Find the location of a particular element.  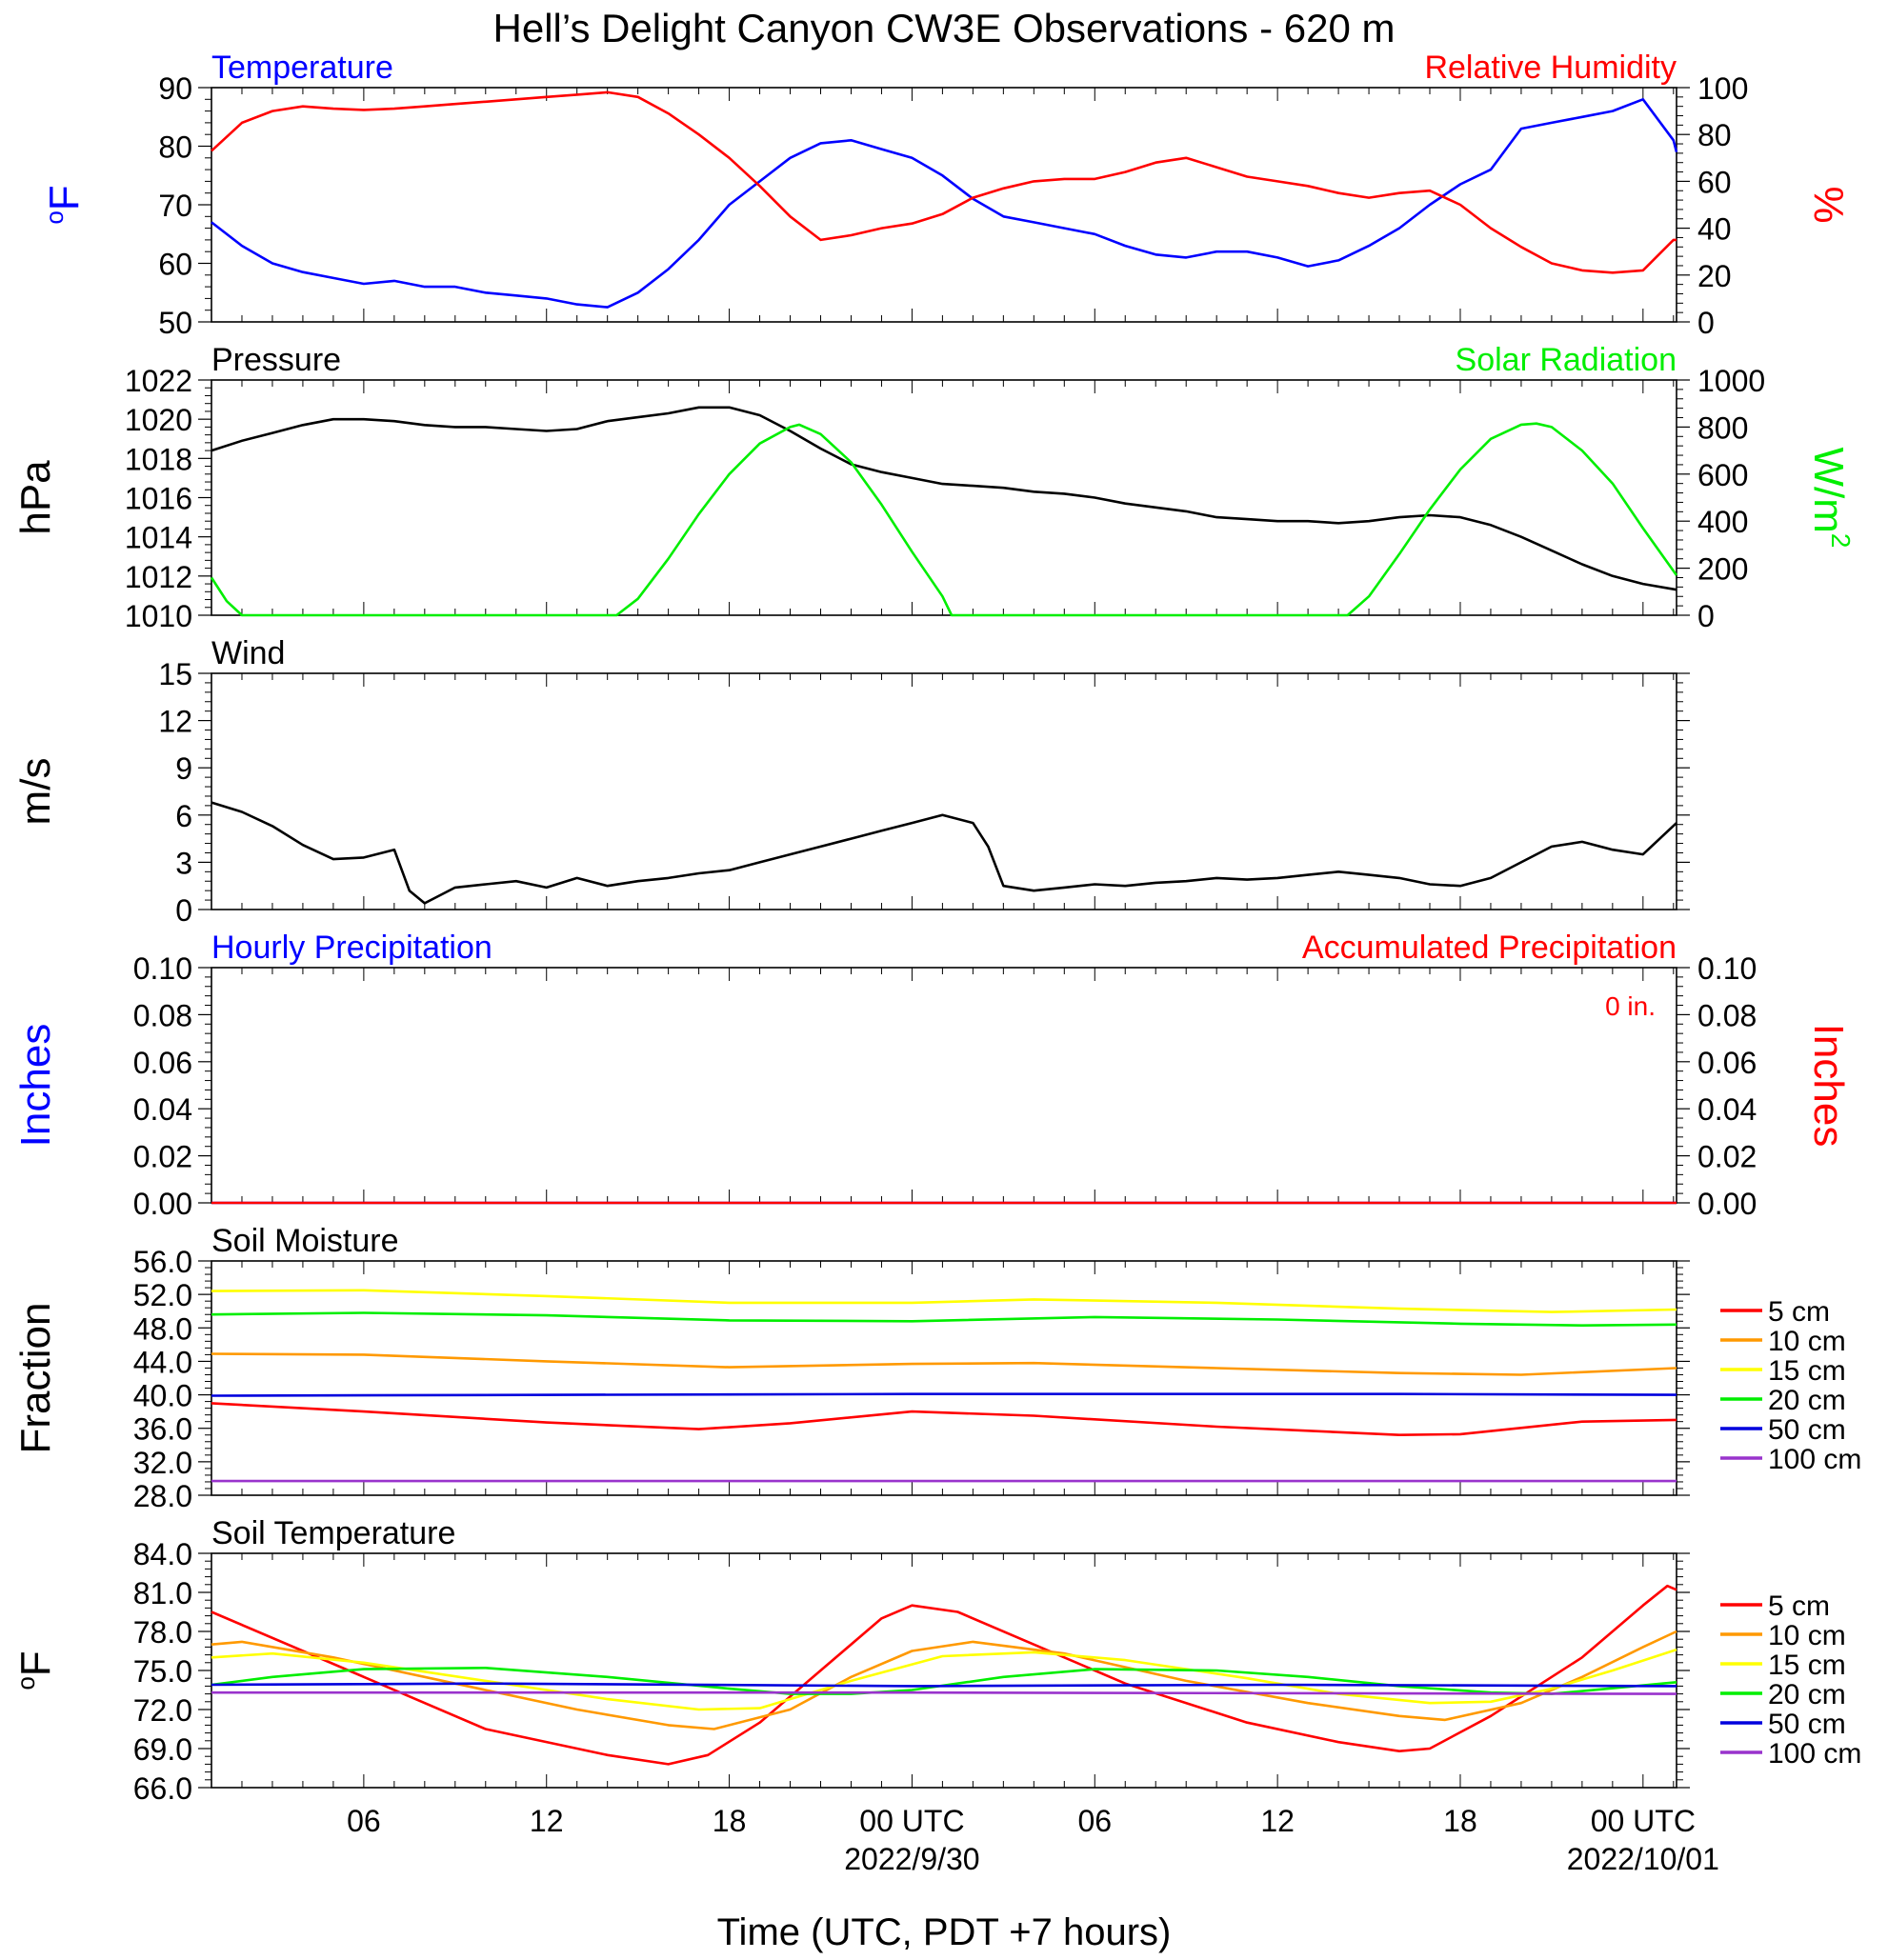

series-line-100cm is located at coordinates (944, 1692).